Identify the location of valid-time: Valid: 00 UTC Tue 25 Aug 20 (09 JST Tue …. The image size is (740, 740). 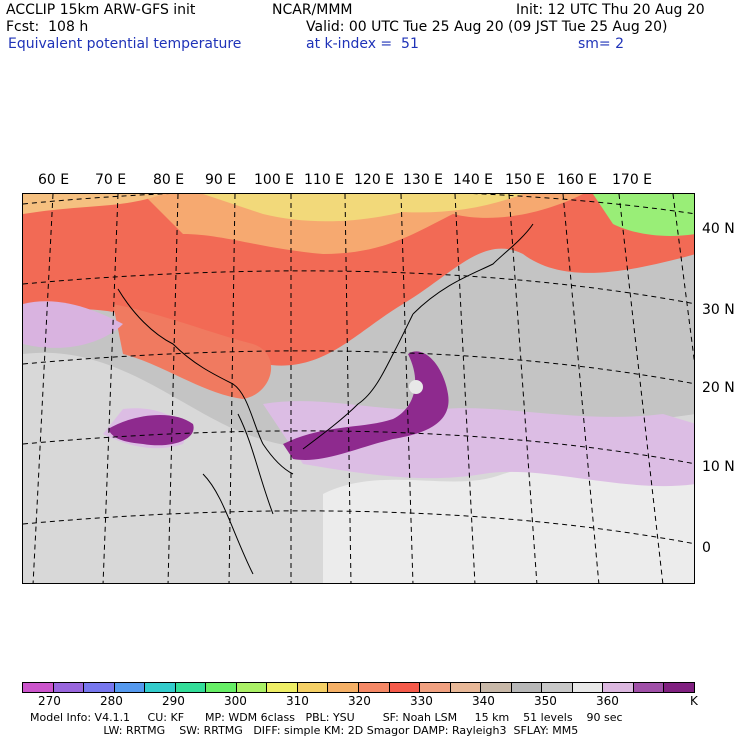
(487, 27).